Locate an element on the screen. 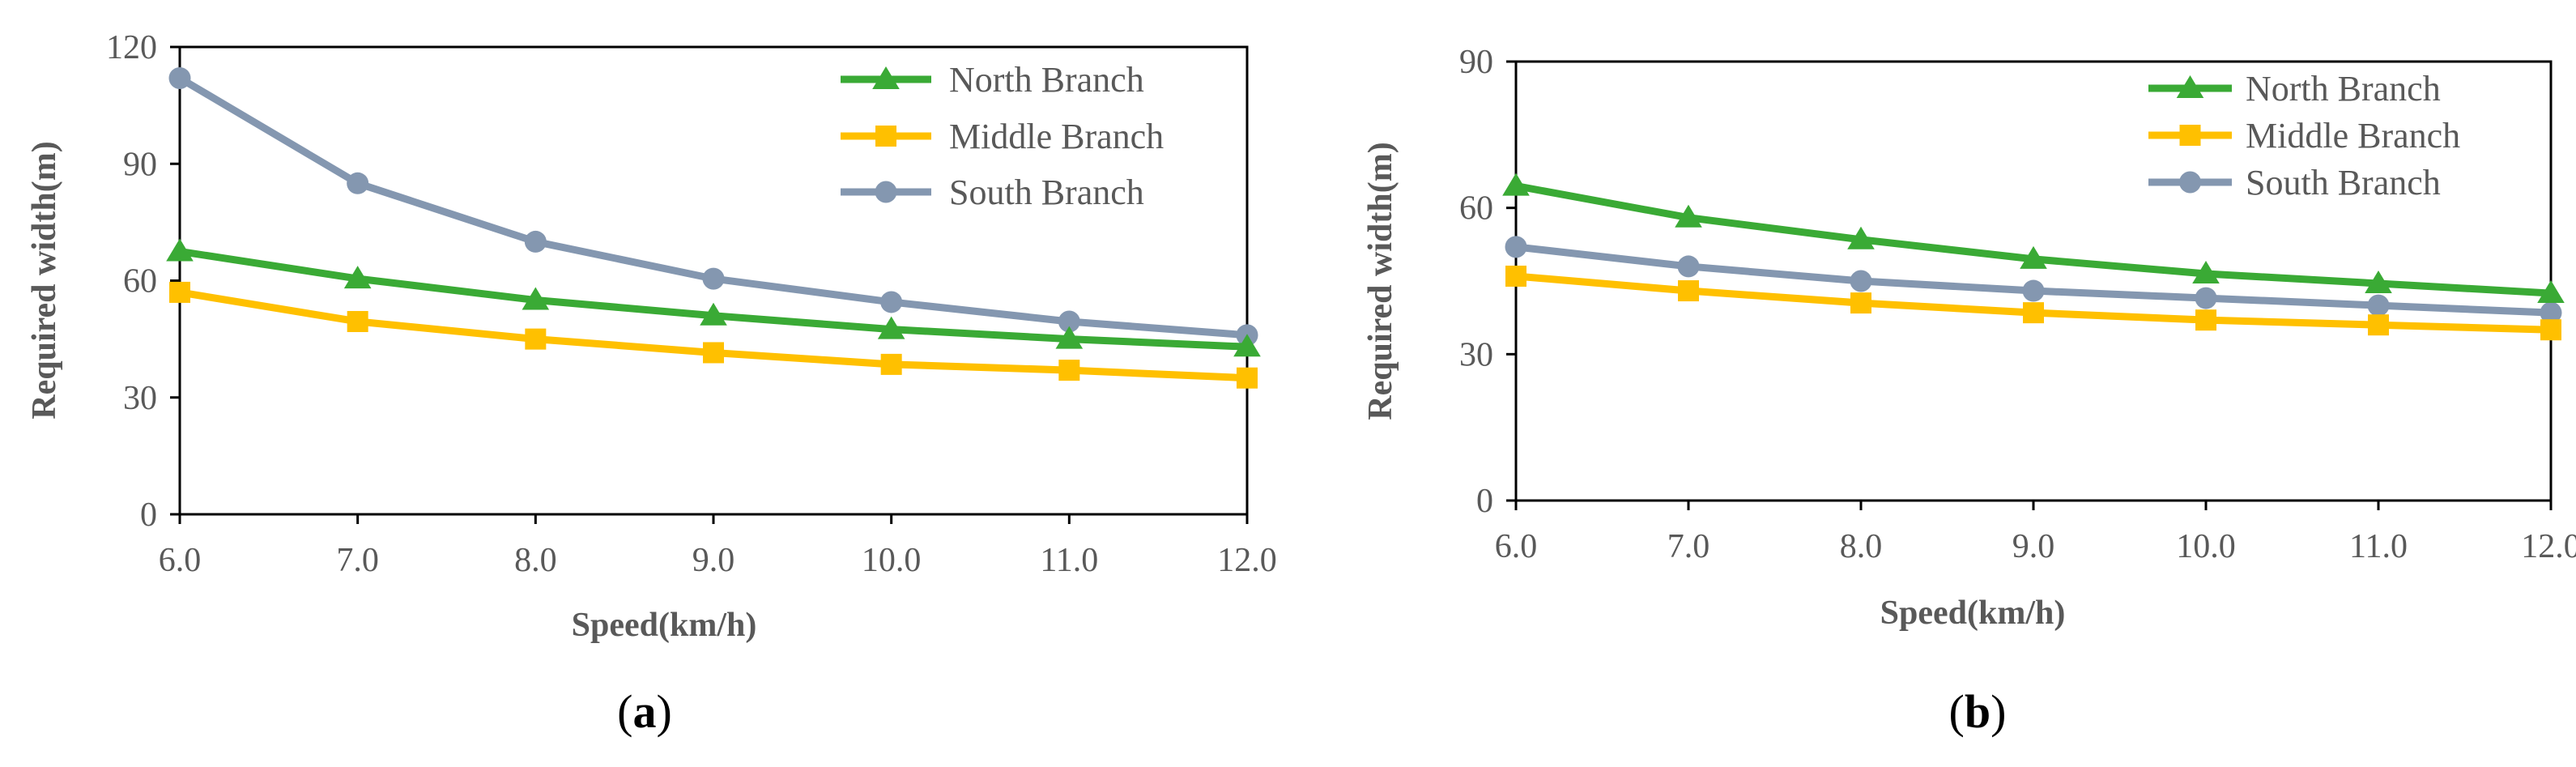  series-south-branch is located at coordinates (2033, 280).